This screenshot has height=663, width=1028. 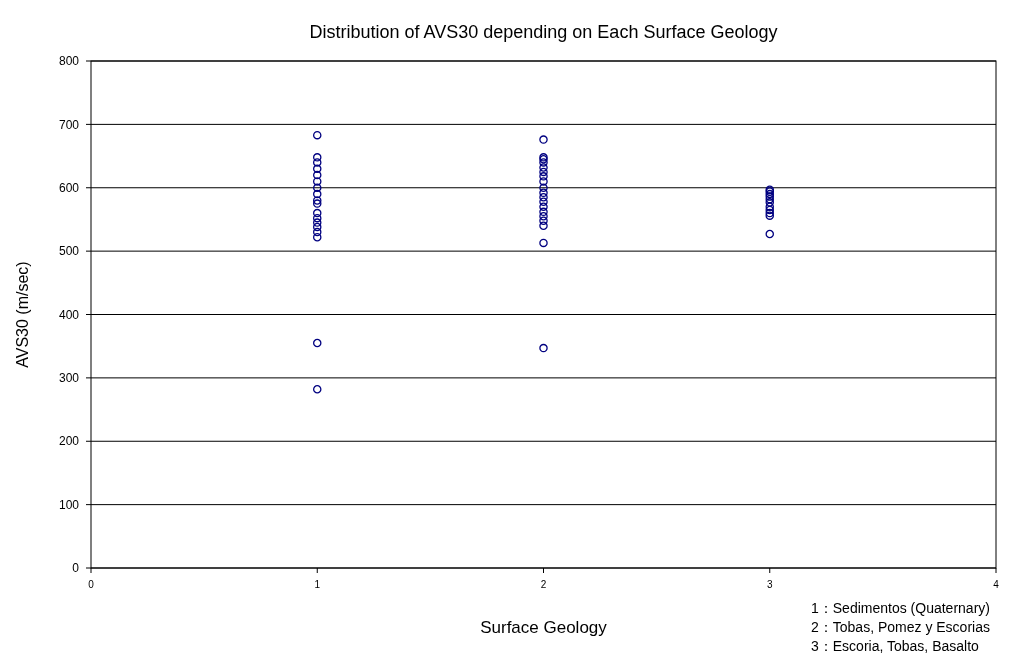 What do you see at coordinates (543, 584) in the screenshot?
I see `x-tick-label: 2` at bounding box center [543, 584].